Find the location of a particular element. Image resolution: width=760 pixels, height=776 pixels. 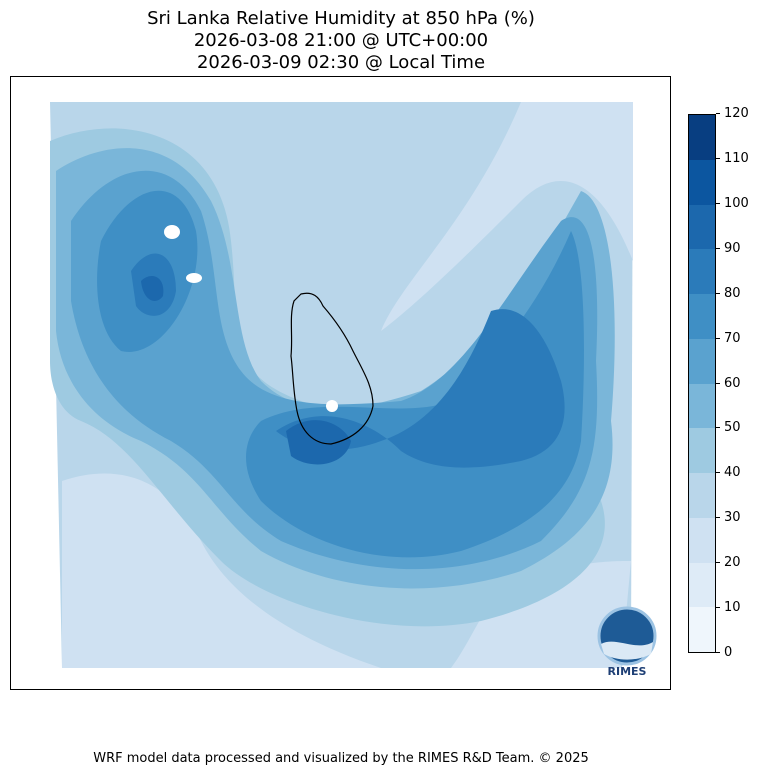

contour-low-bottomright is located at coordinates (541, 614).